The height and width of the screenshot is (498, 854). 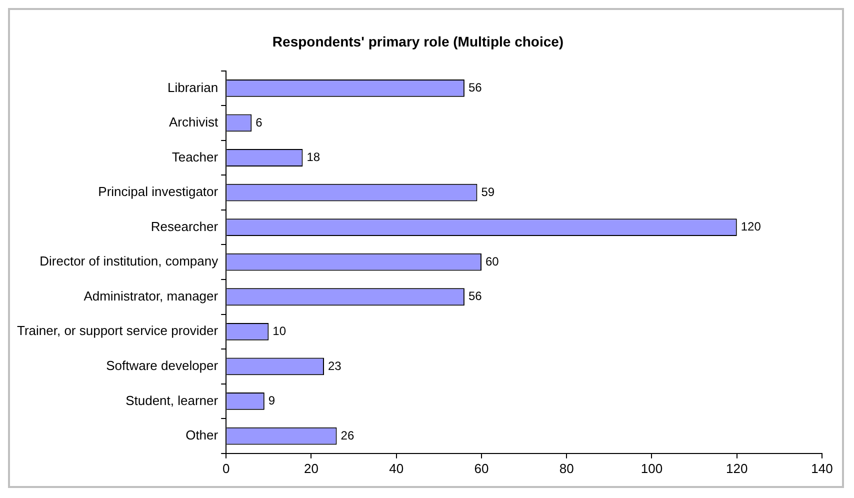 I want to click on y-tick-label: Principal investigator, so click(x=158, y=192).